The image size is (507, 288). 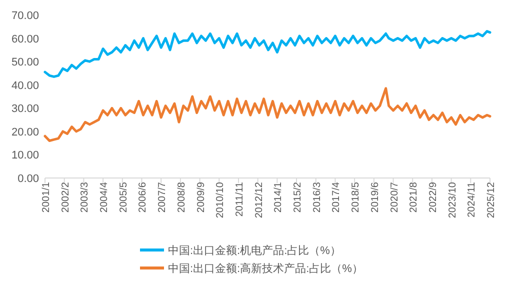 I want to click on x-tick-label: 2022/9, so click(x=433, y=197).